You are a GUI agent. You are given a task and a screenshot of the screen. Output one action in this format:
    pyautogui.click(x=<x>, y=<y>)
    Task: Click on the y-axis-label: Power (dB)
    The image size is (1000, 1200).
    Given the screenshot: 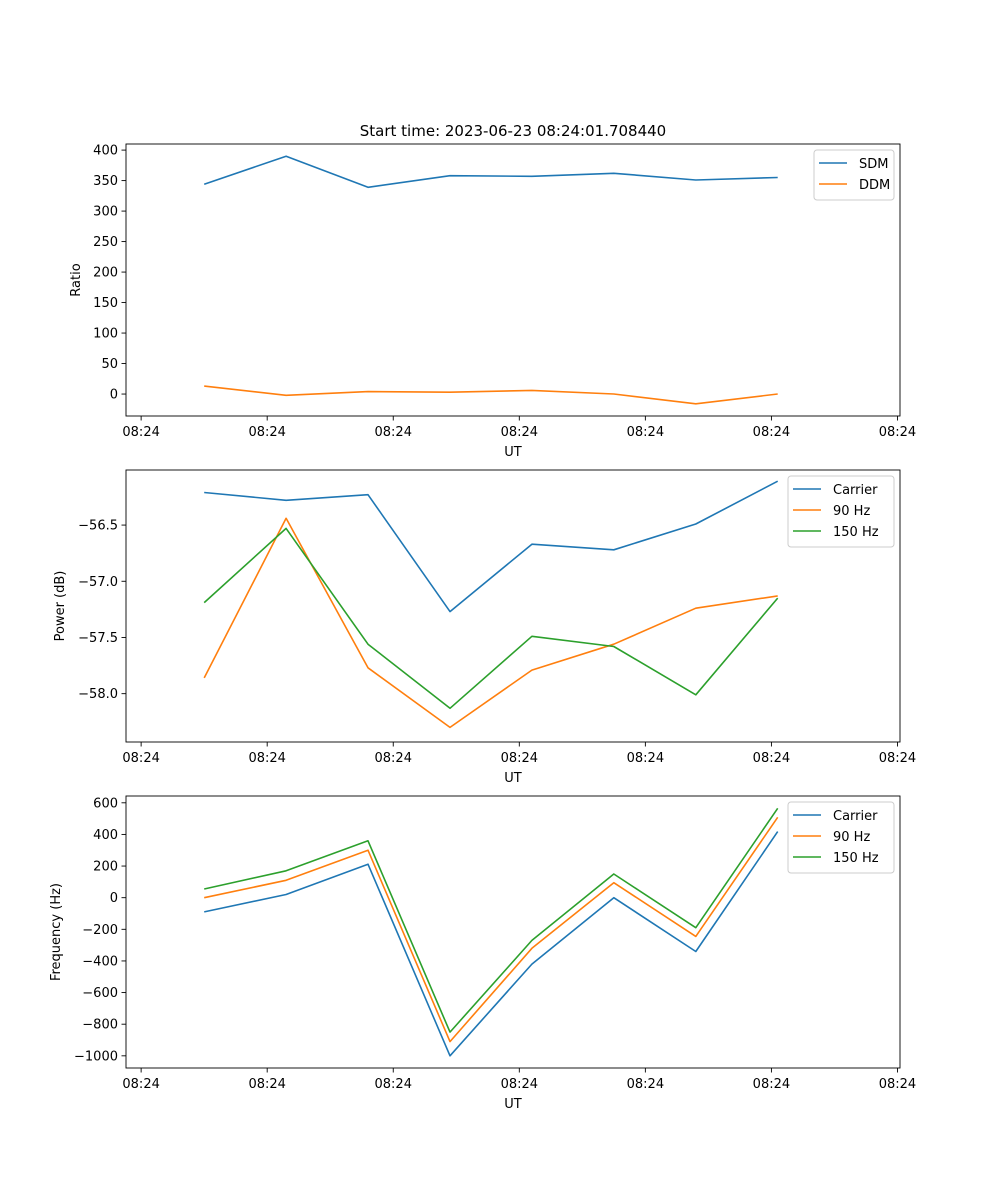 What is the action you would take?
    pyautogui.click(x=60, y=606)
    